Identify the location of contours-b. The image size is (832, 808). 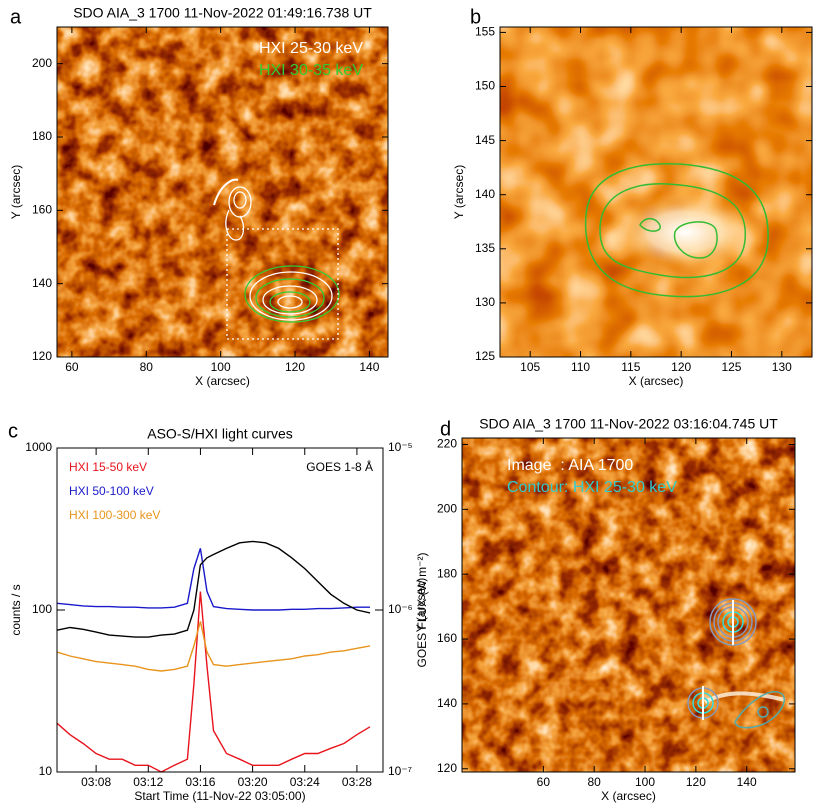
(676, 230).